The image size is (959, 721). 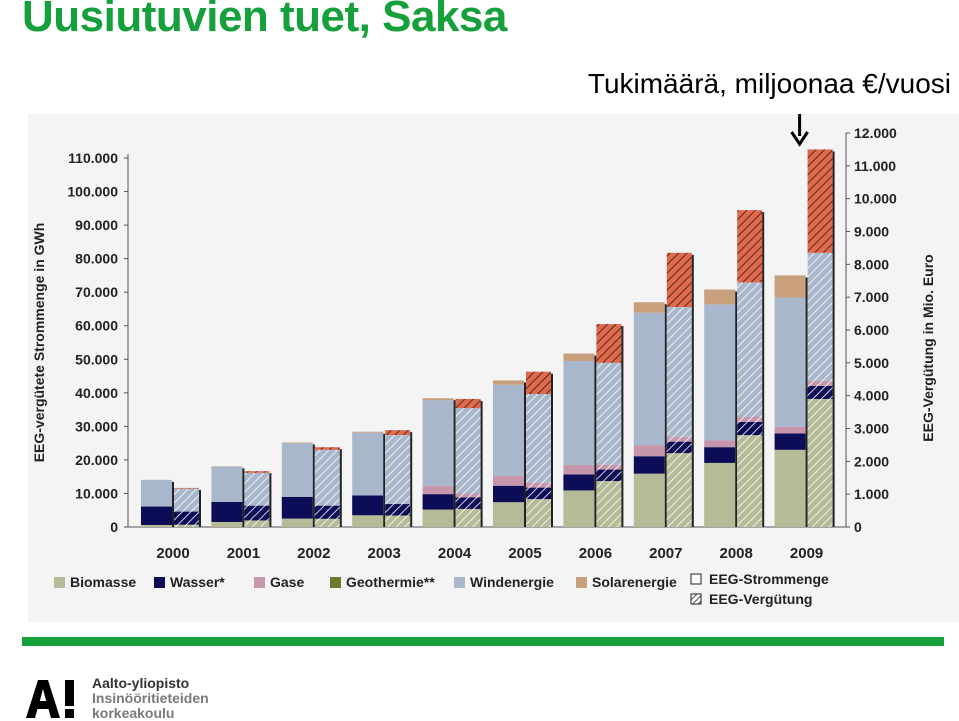 I want to click on right-tick-label: 12.000, so click(x=875, y=133).